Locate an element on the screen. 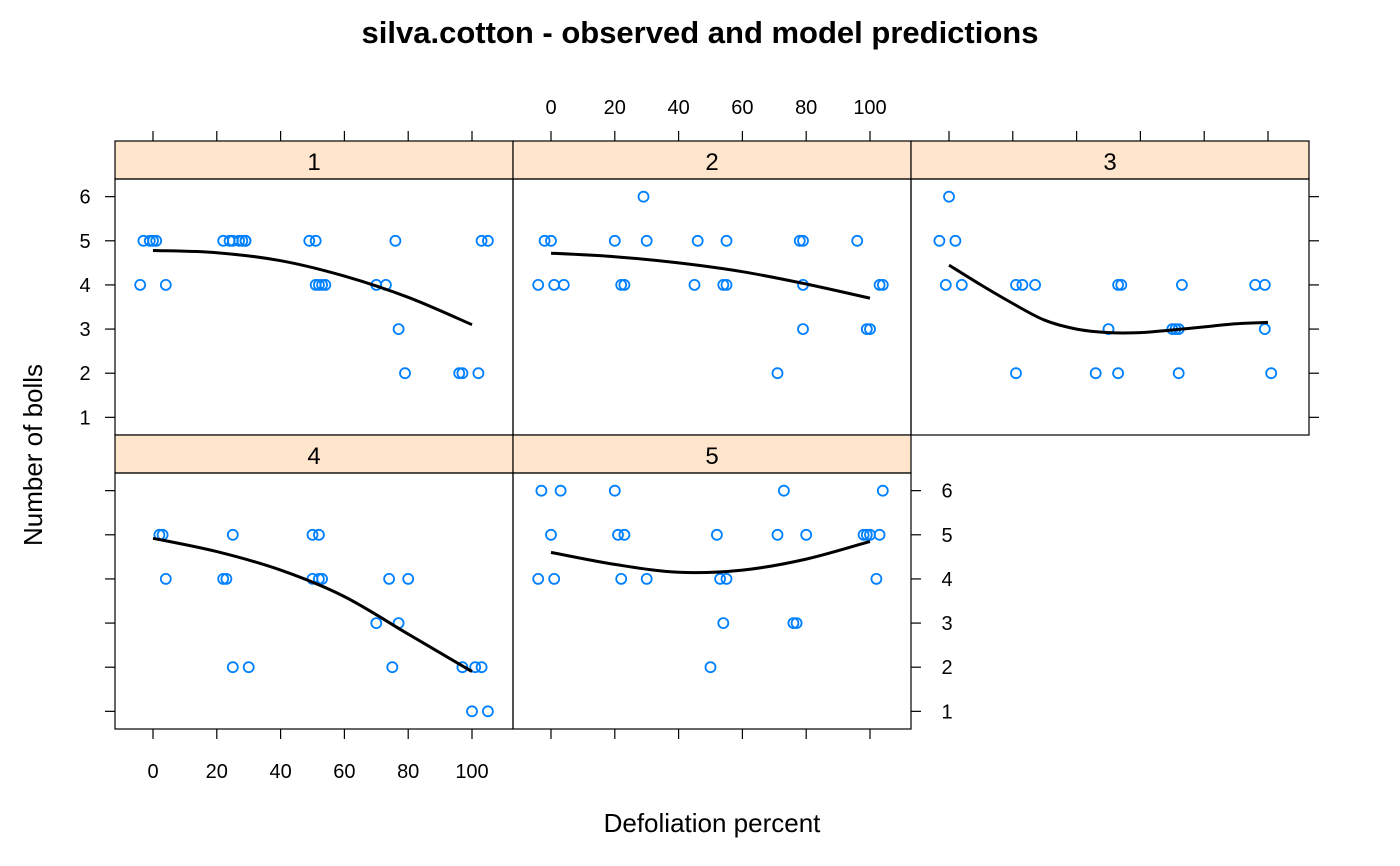 The width and height of the screenshot is (1400, 866). y-tick-label: 5 is located at coordinates (84, 242).